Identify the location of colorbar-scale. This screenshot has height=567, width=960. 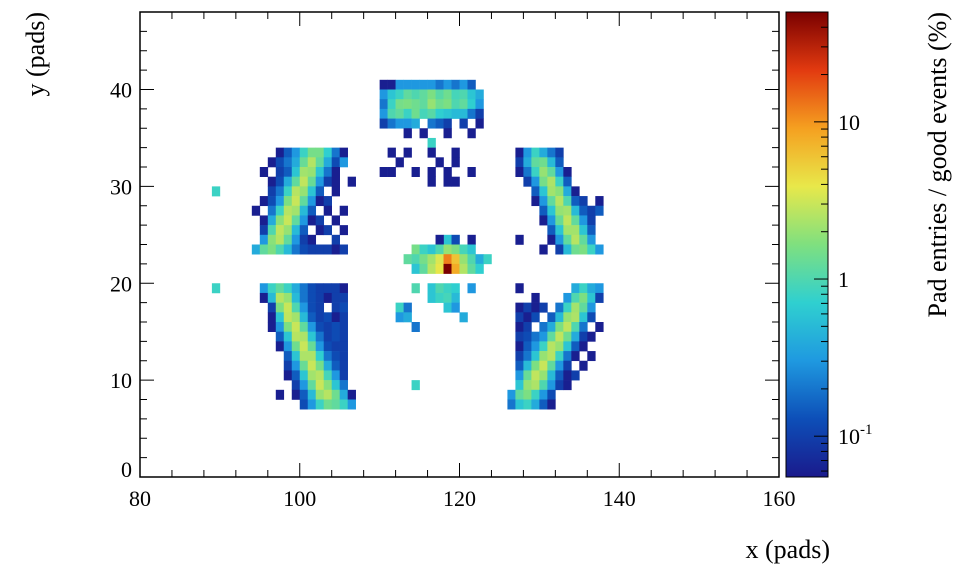
(807, 244).